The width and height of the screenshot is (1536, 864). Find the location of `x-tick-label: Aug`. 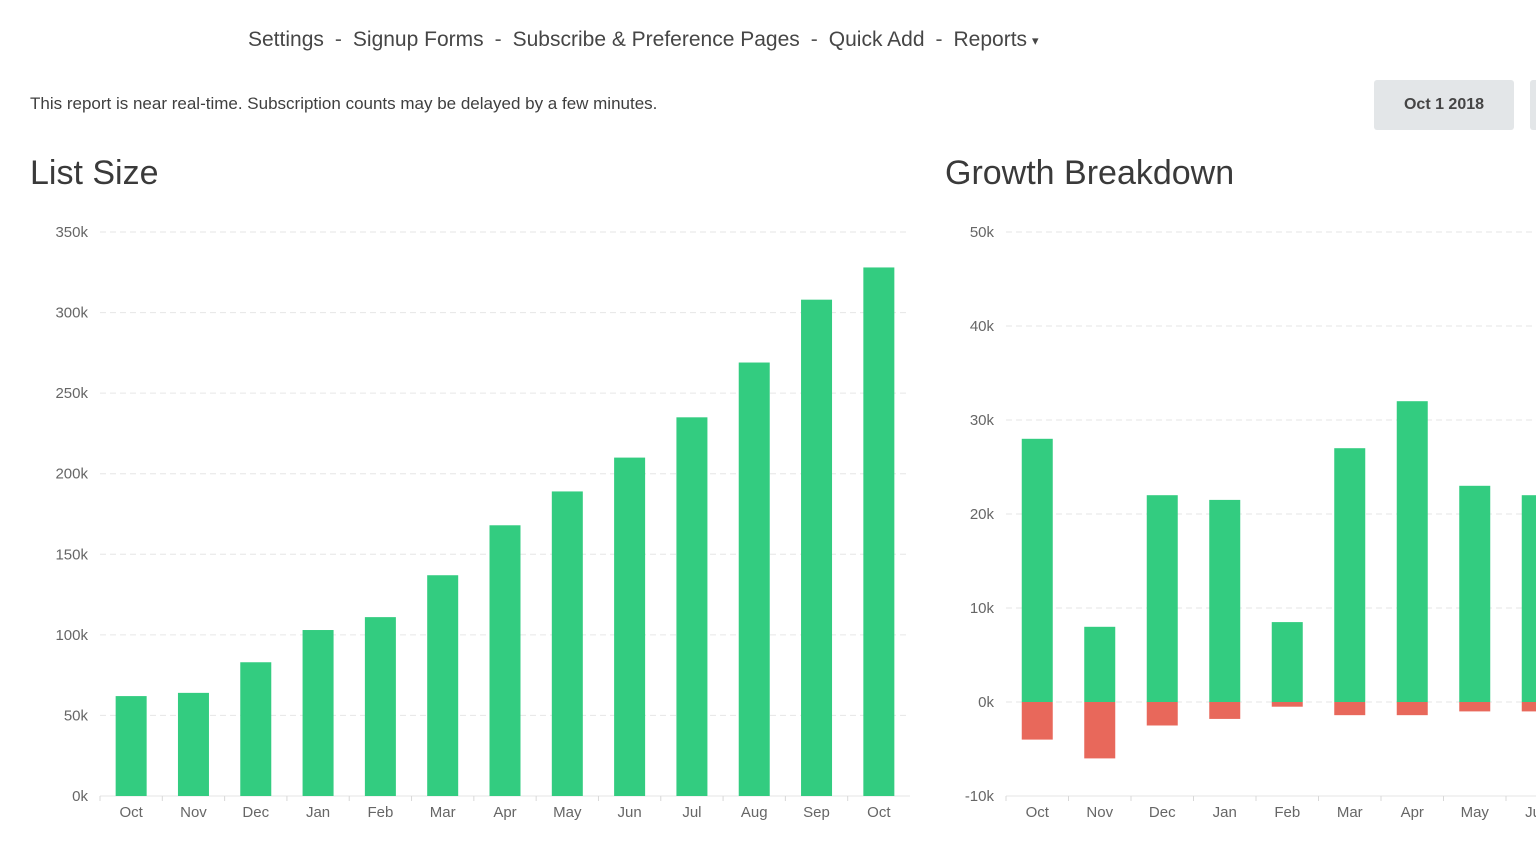

x-tick-label: Aug is located at coordinates (754, 812).